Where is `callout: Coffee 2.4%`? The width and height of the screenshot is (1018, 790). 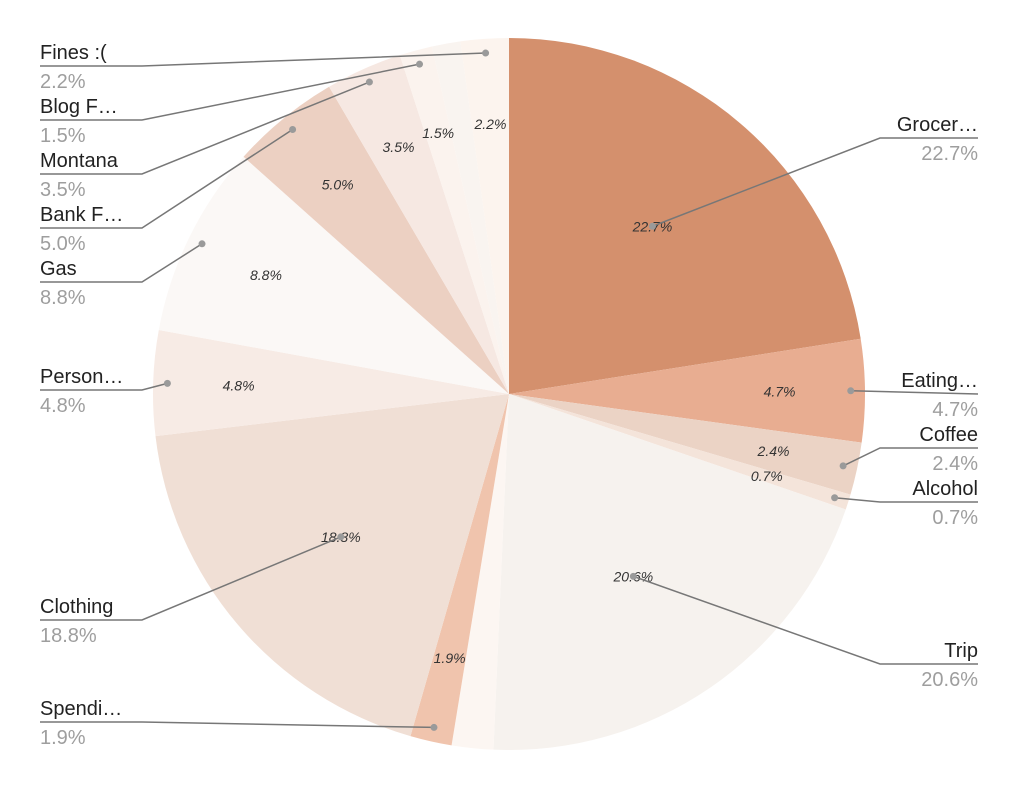 callout: Coffee 2.4% is located at coordinates (908, 449).